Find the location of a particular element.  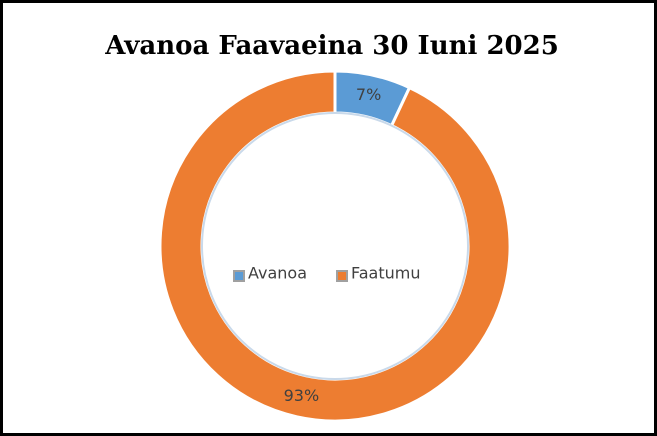

data-label: 93% is located at coordinates (302, 395).